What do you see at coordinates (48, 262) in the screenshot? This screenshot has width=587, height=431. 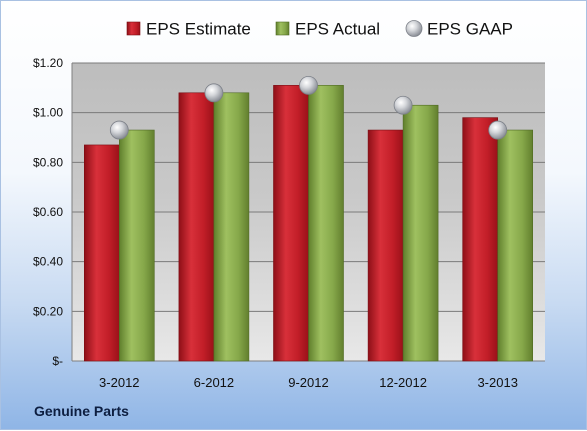 I see `y-tick-label: $0.40` at bounding box center [48, 262].